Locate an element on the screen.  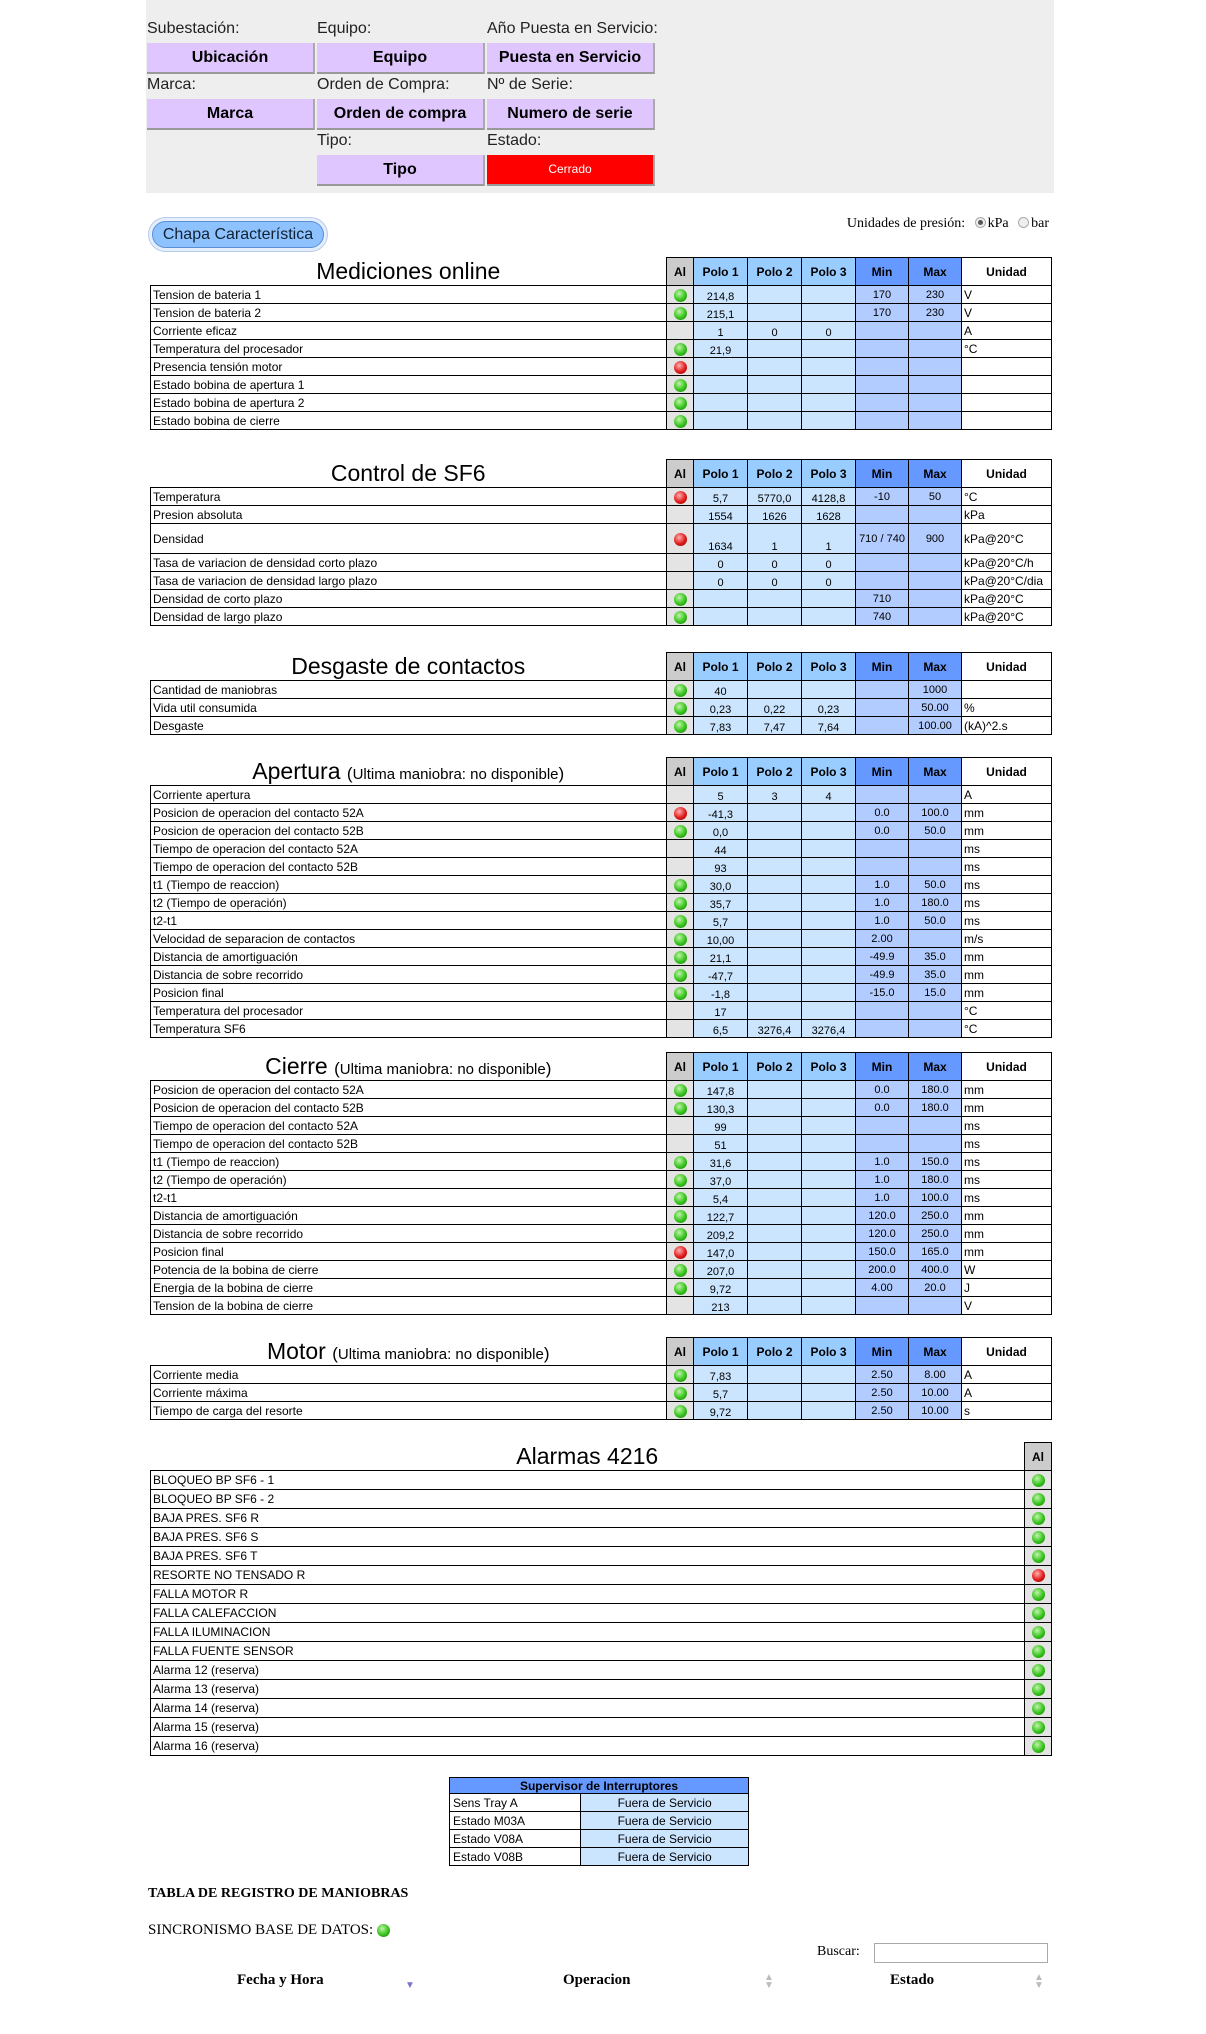
col-min: Min is located at coordinates (882, 1351).